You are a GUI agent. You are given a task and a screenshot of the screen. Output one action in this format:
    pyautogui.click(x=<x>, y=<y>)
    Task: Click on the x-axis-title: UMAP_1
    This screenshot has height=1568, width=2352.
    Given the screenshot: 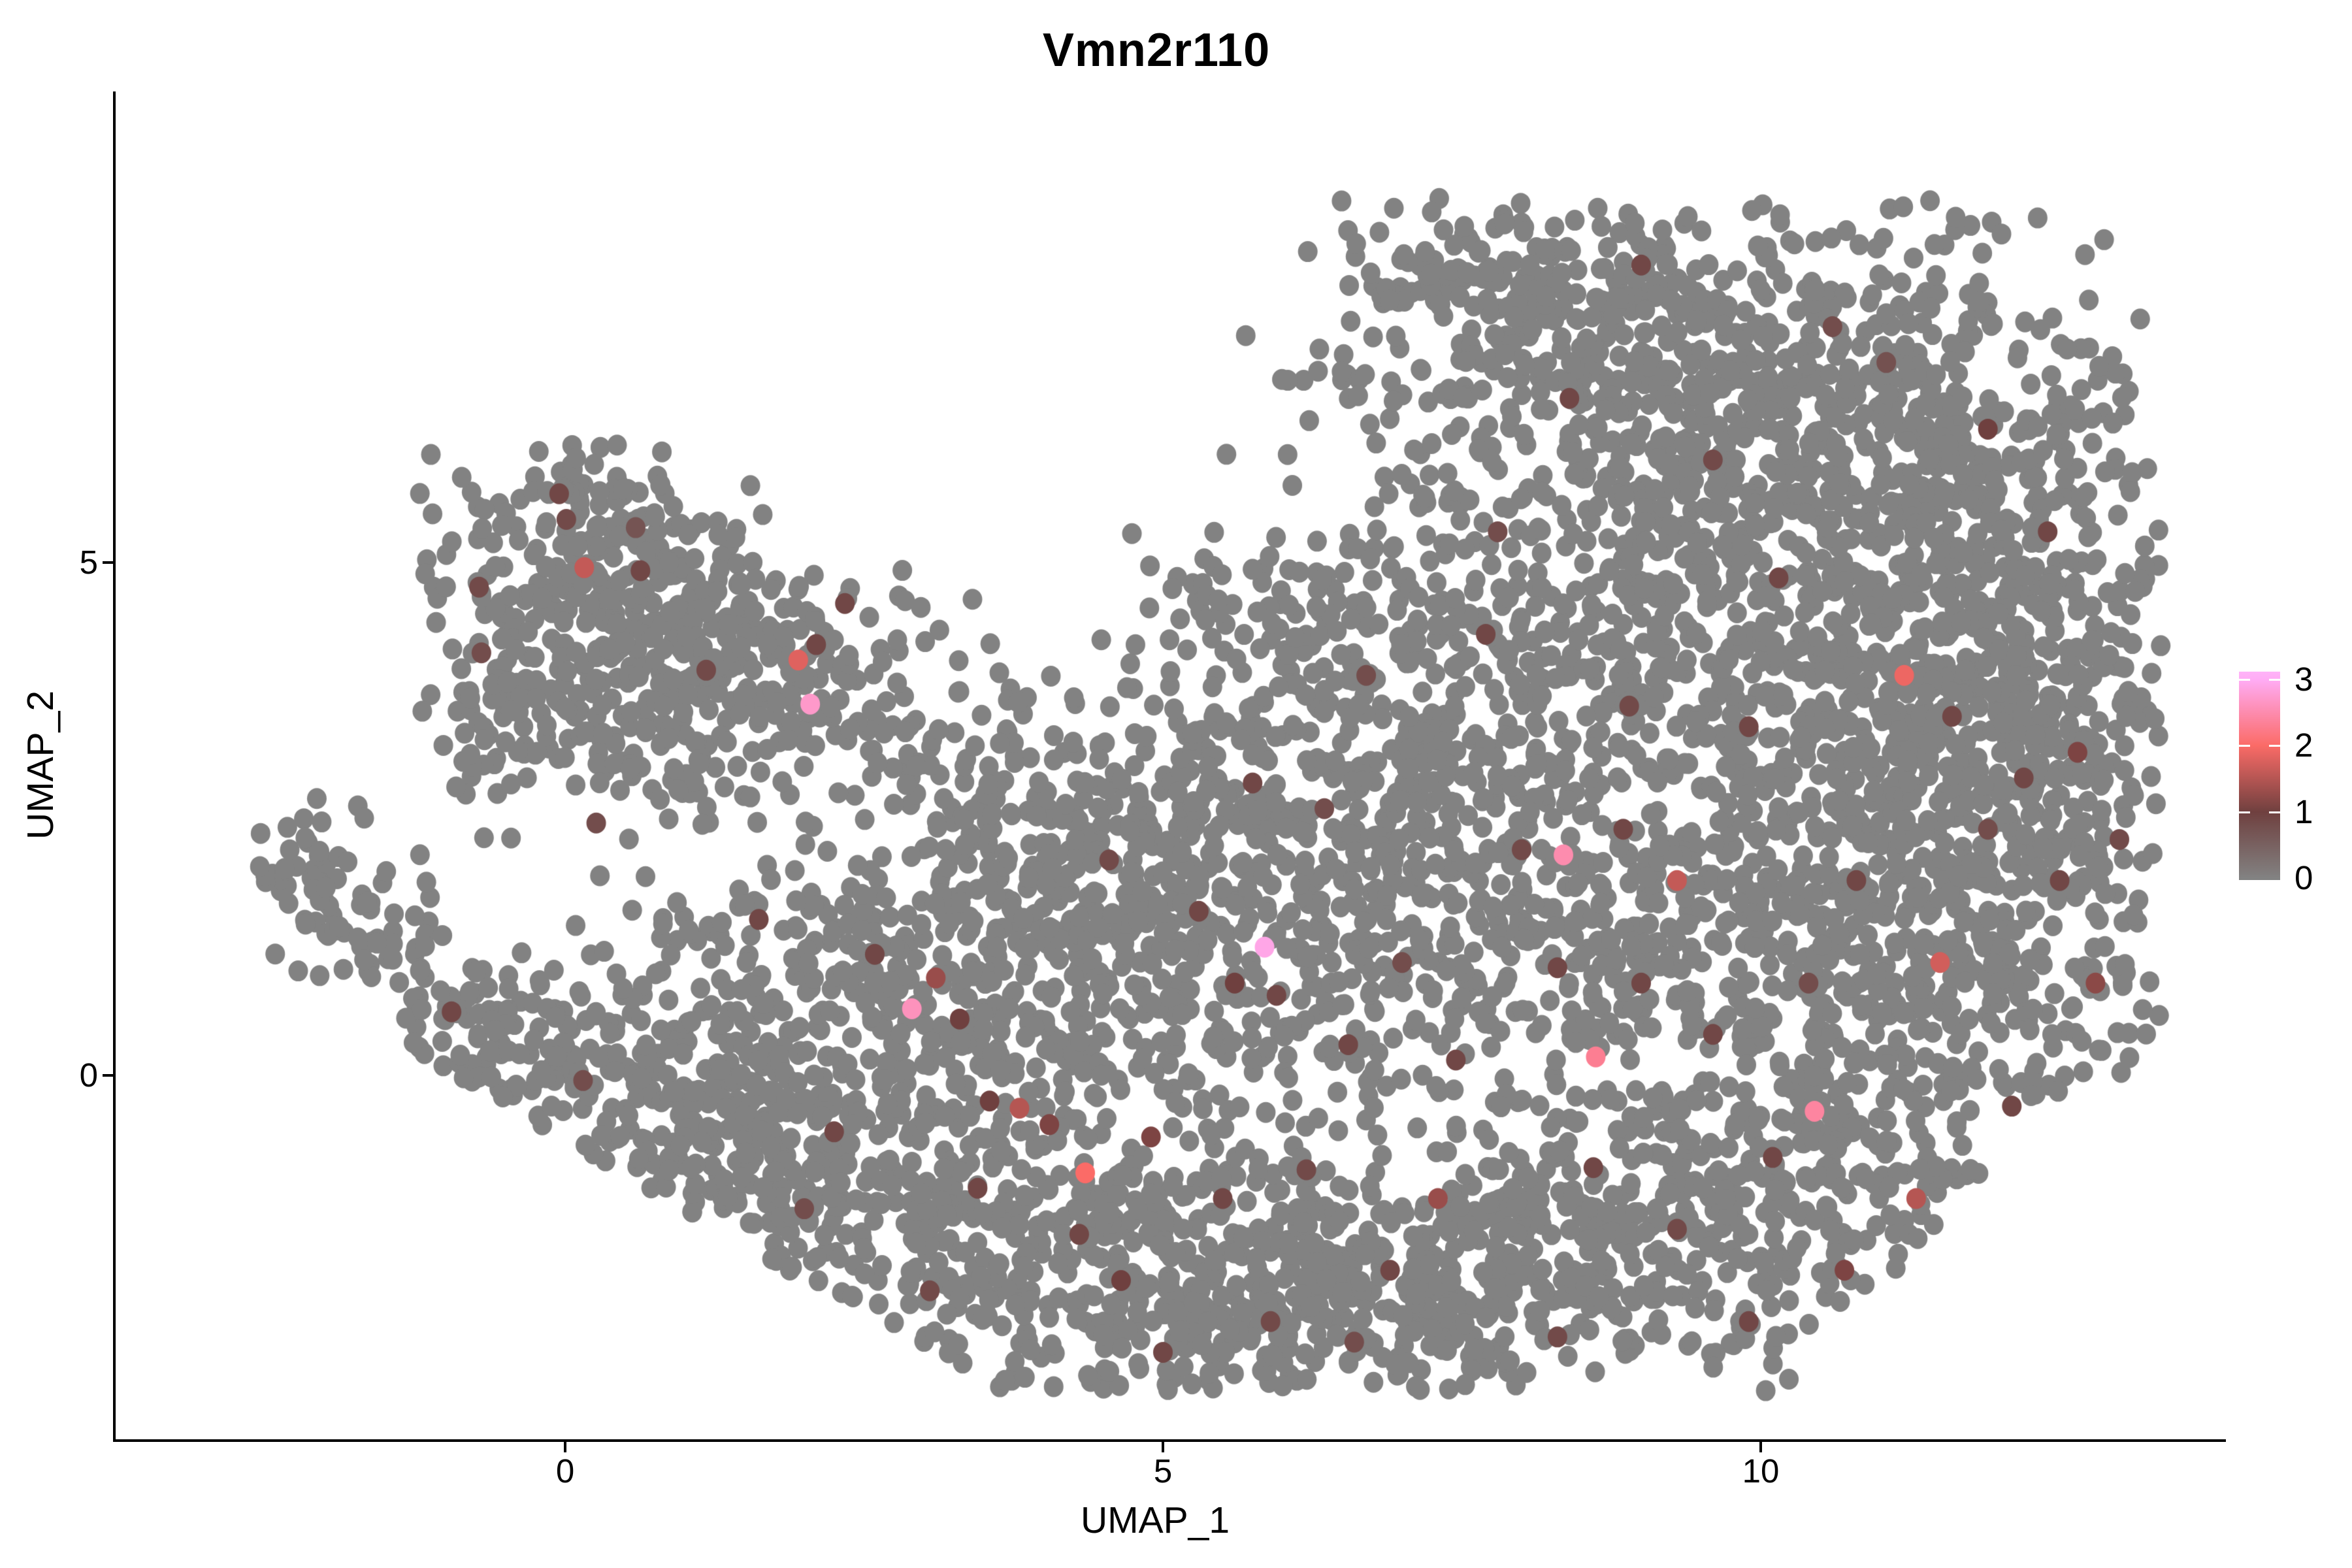 What is the action you would take?
    pyautogui.click(x=1155, y=1520)
    